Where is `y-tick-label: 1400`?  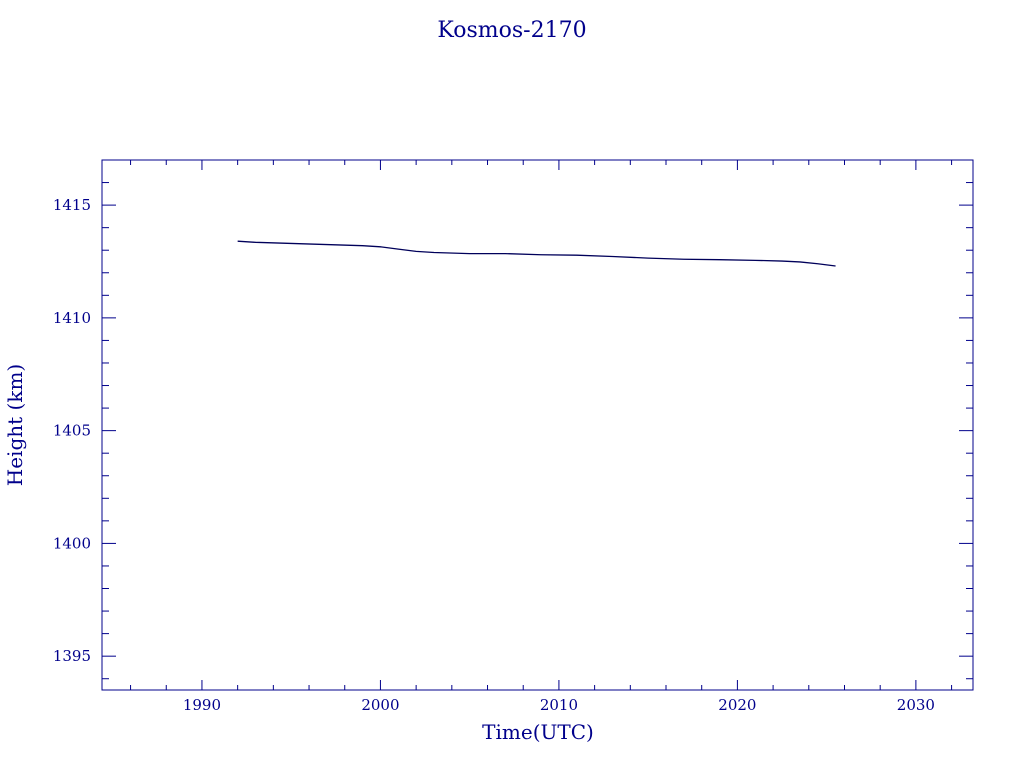 y-tick-label: 1400 is located at coordinates (72, 543).